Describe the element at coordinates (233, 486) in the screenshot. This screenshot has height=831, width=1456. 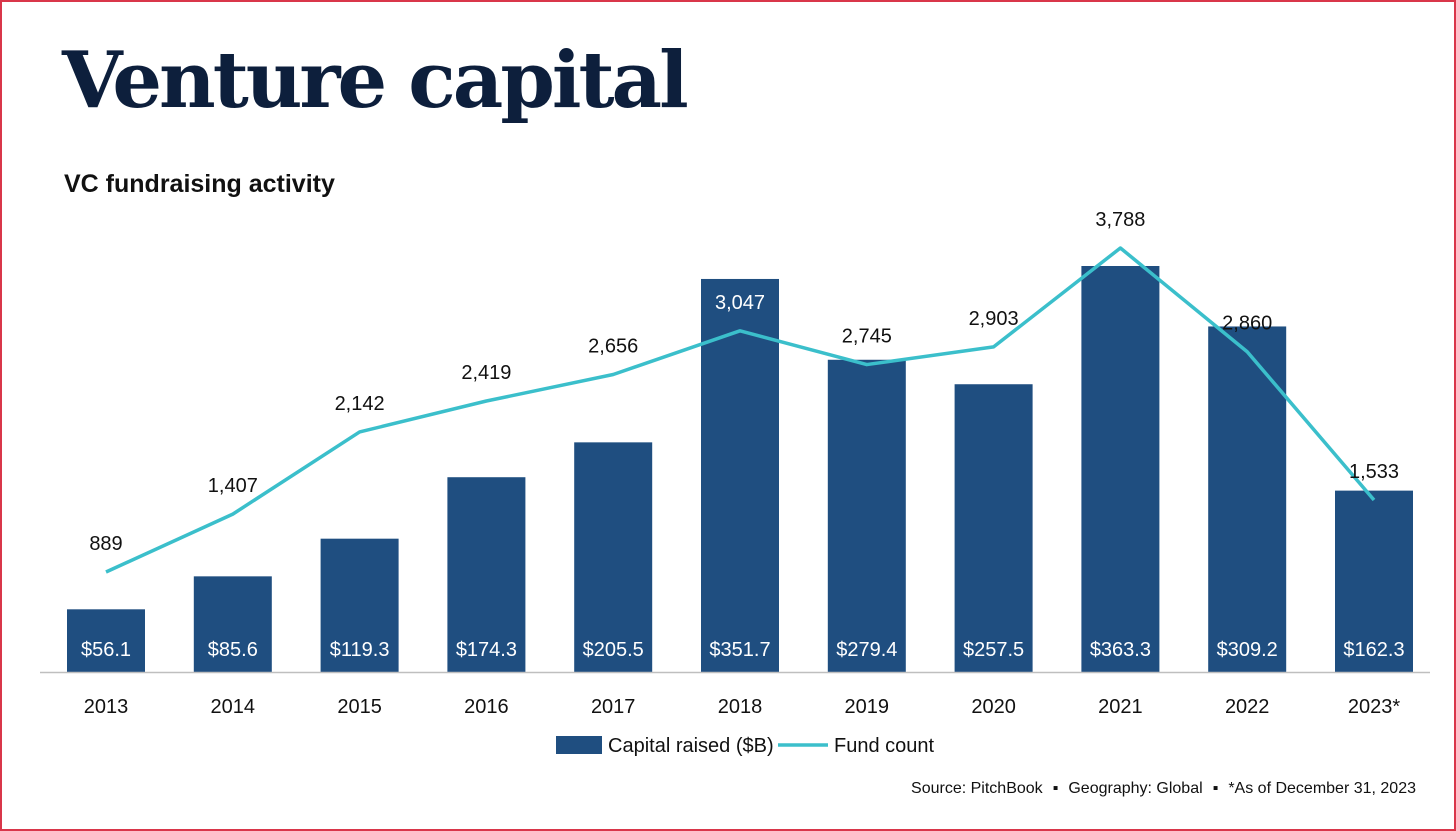
I see `line-value-label: 1,407` at that location.